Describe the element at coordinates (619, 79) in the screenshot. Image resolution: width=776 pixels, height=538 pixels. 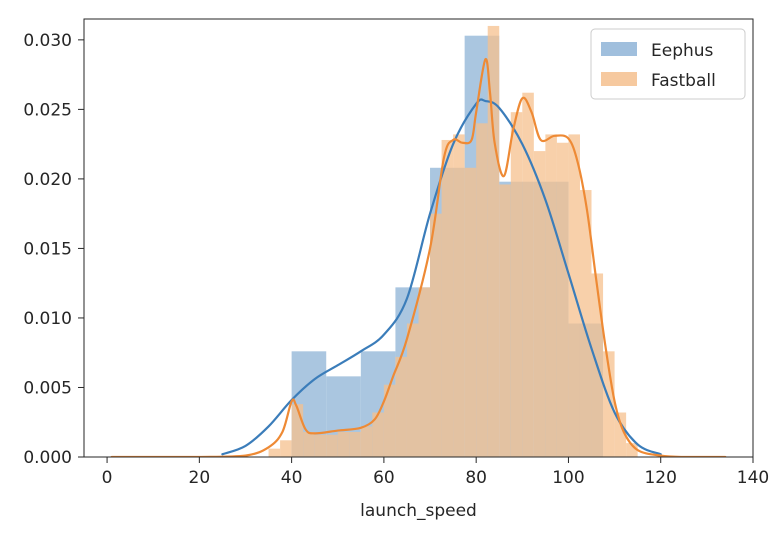
I see `legend-swatch-fastball` at that location.